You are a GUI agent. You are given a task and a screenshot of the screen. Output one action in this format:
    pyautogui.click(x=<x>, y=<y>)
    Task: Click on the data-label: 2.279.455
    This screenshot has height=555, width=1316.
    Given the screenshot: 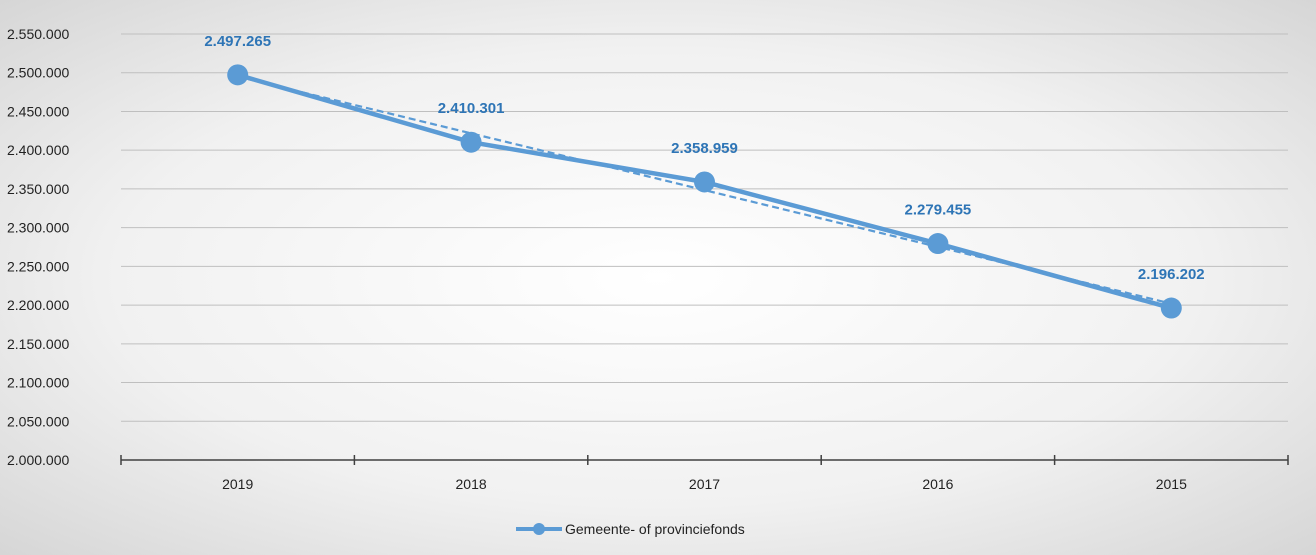 What is the action you would take?
    pyautogui.click(x=938, y=210)
    